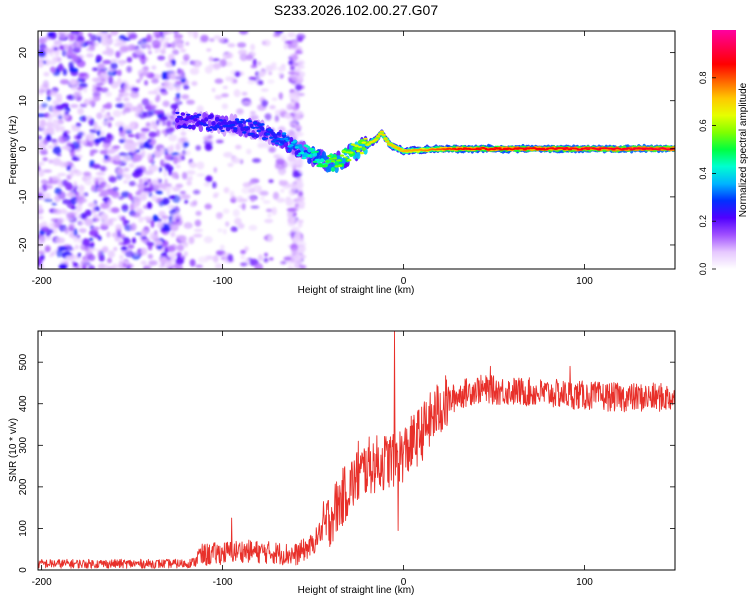 The width and height of the screenshot is (750, 600). I want to click on snr-x-tick-label: -200, so click(42, 582).